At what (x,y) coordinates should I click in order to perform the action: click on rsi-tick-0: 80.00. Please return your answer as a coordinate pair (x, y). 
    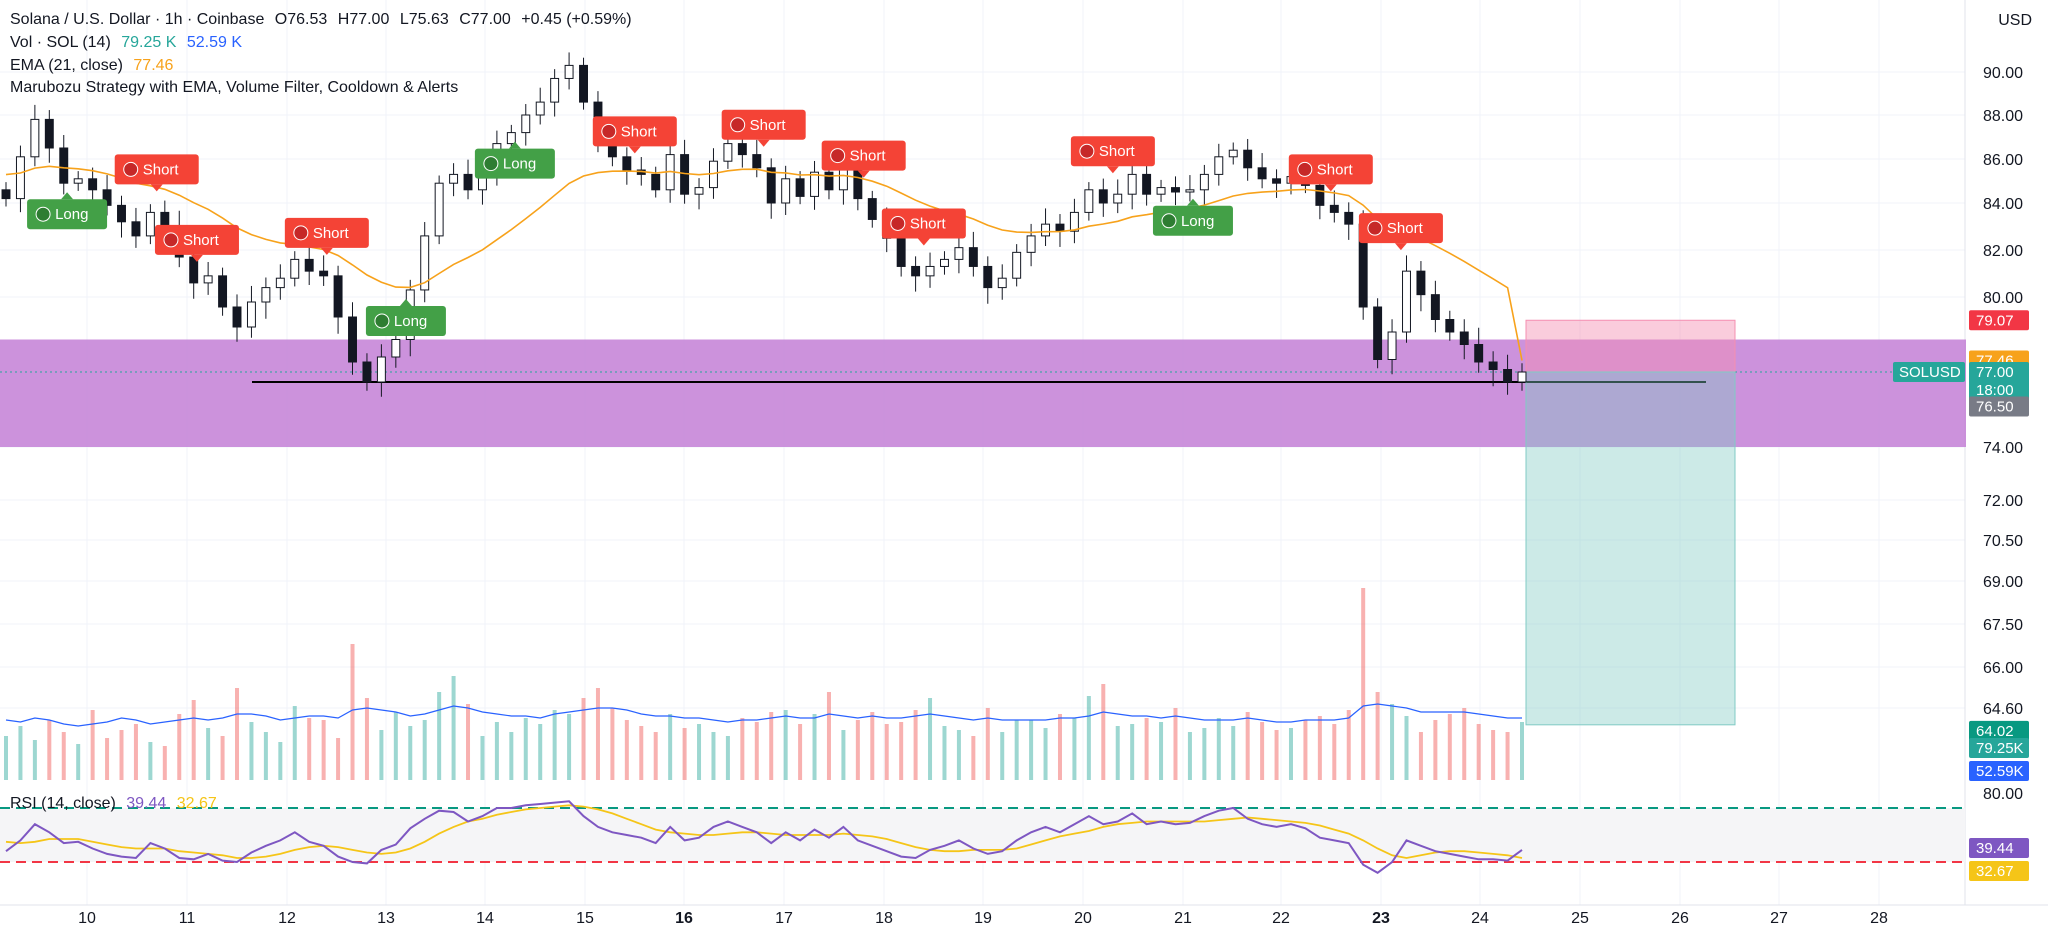
    Looking at the image, I should click on (2003, 794).